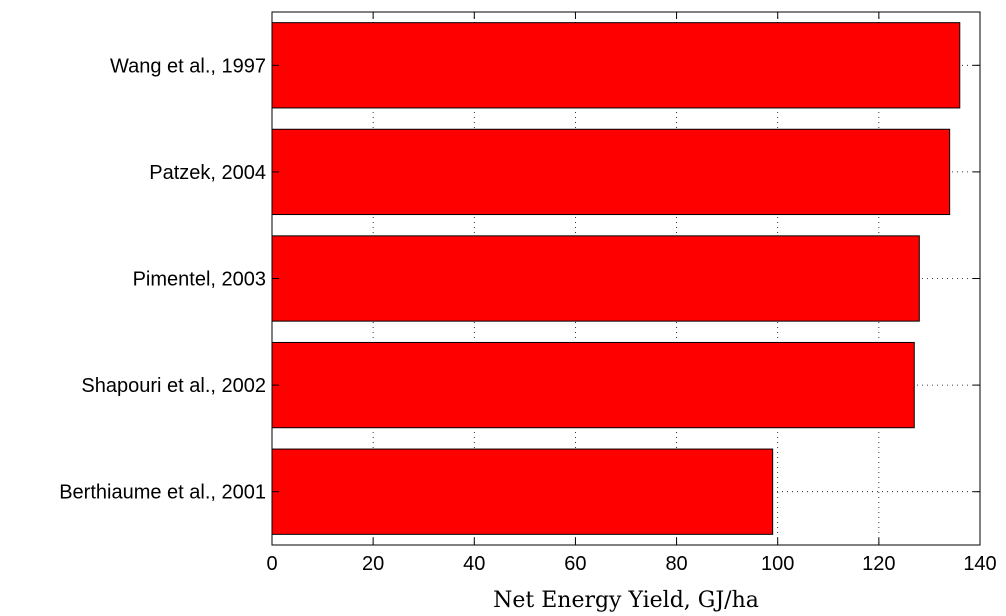 Image resolution: width=1006 pixels, height=616 pixels. What do you see at coordinates (878, 564) in the screenshot?
I see `x-tick-label: 120` at bounding box center [878, 564].